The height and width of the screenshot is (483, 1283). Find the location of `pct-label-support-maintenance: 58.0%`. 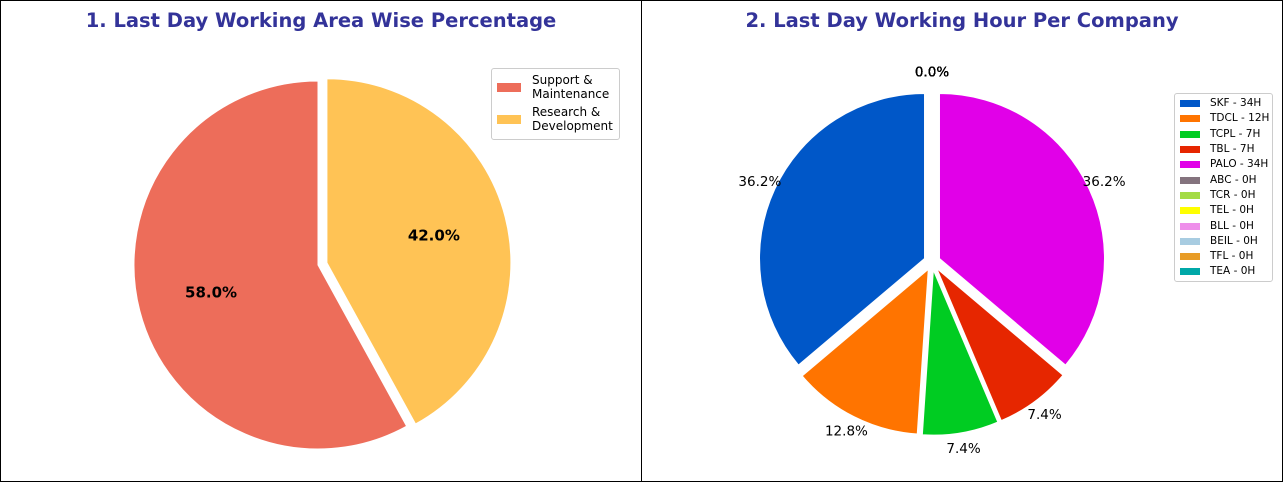

pct-label-support-maintenance: 58.0% is located at coordinates (211, 292).